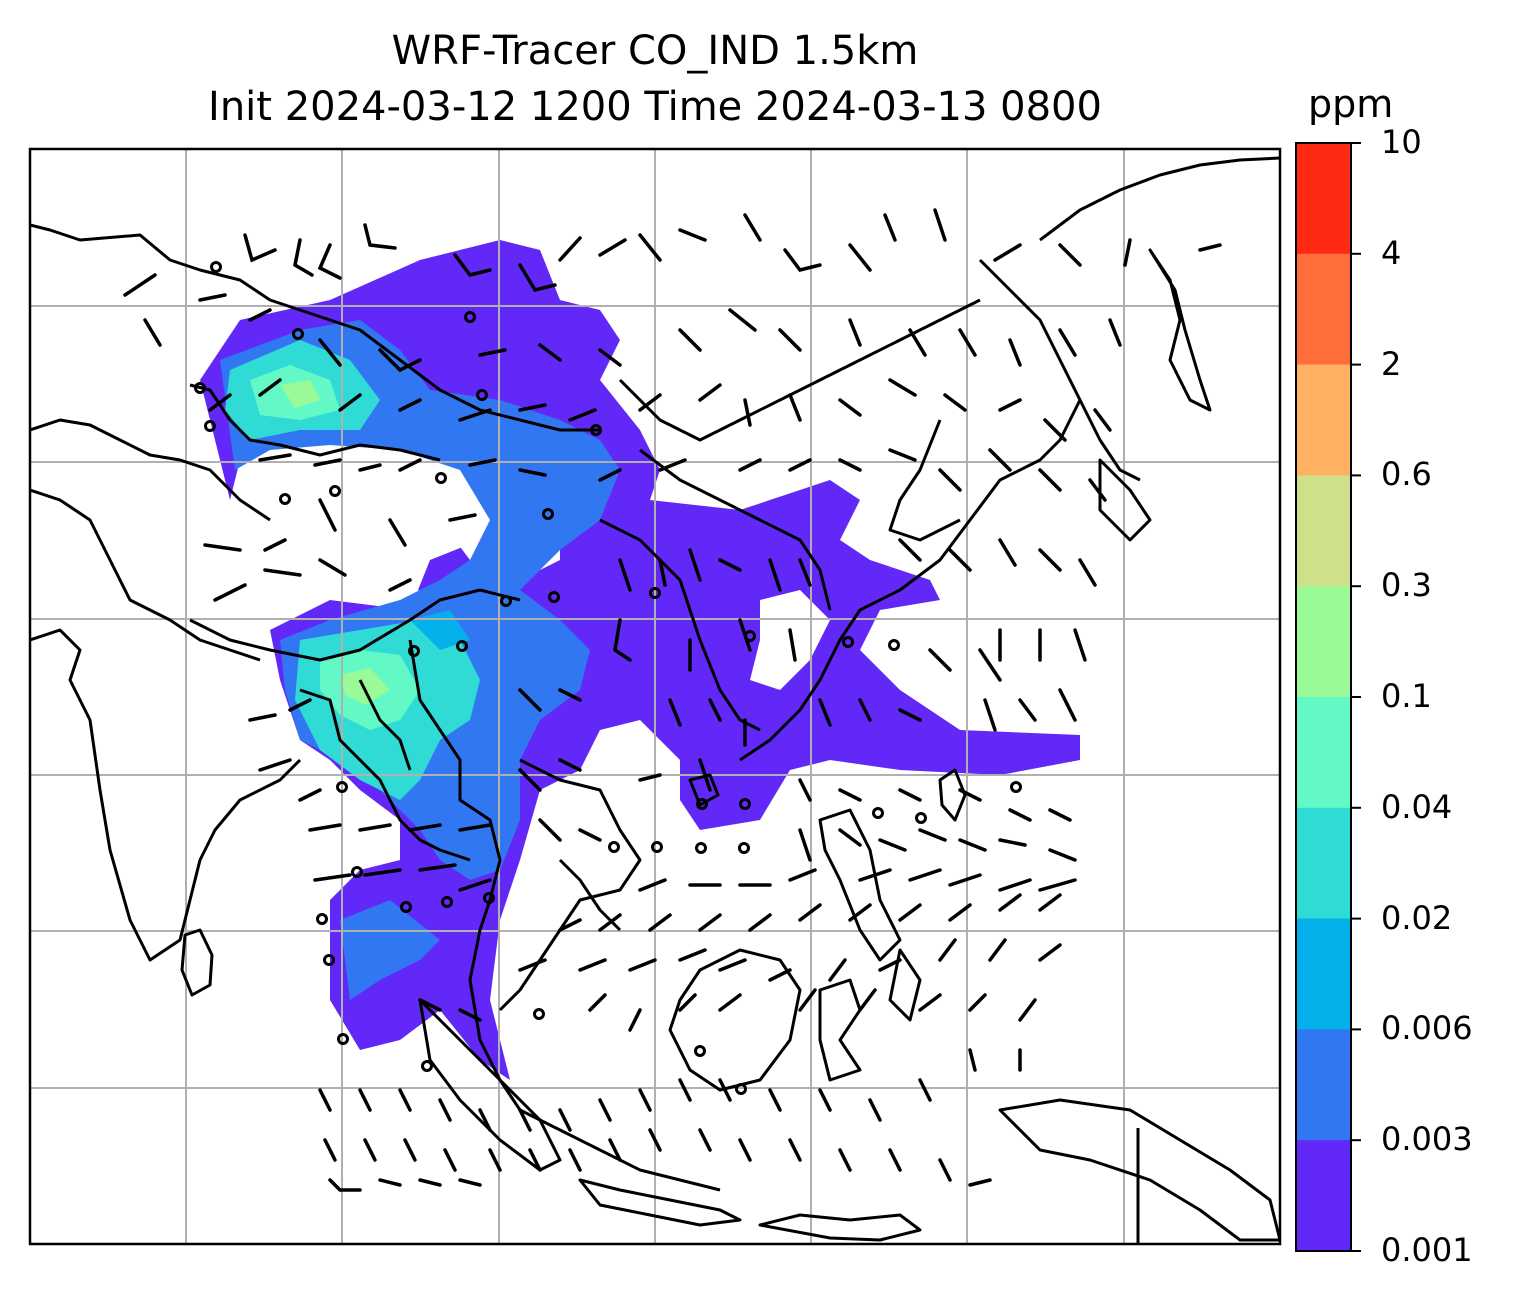  Describe the element at coordinates (1351, 104) in the screenshot. I see `colorbar-unit-label: ppm` at that location.